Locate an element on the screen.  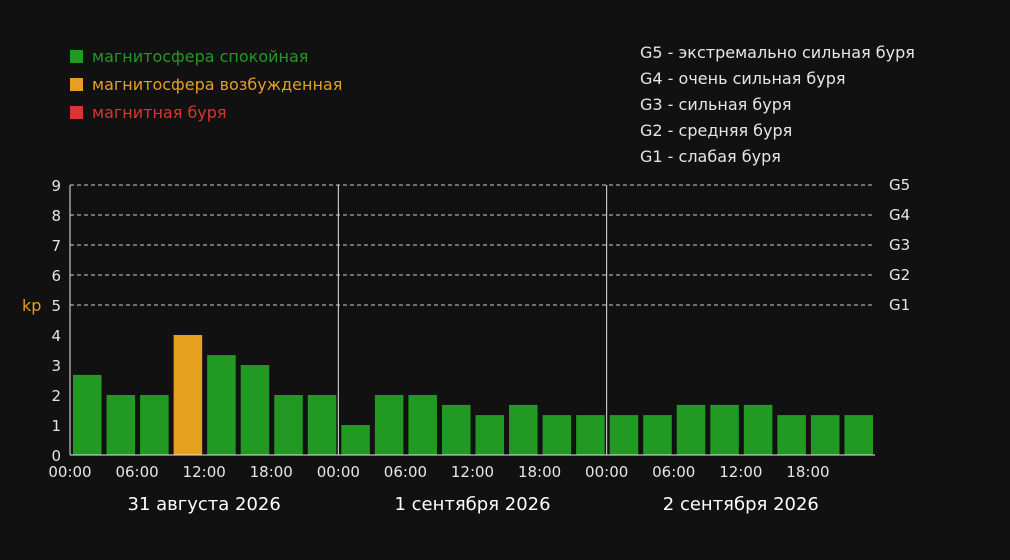
legend-item-quiet: магнитосфера спокойная is located at coordinates (206, 56).